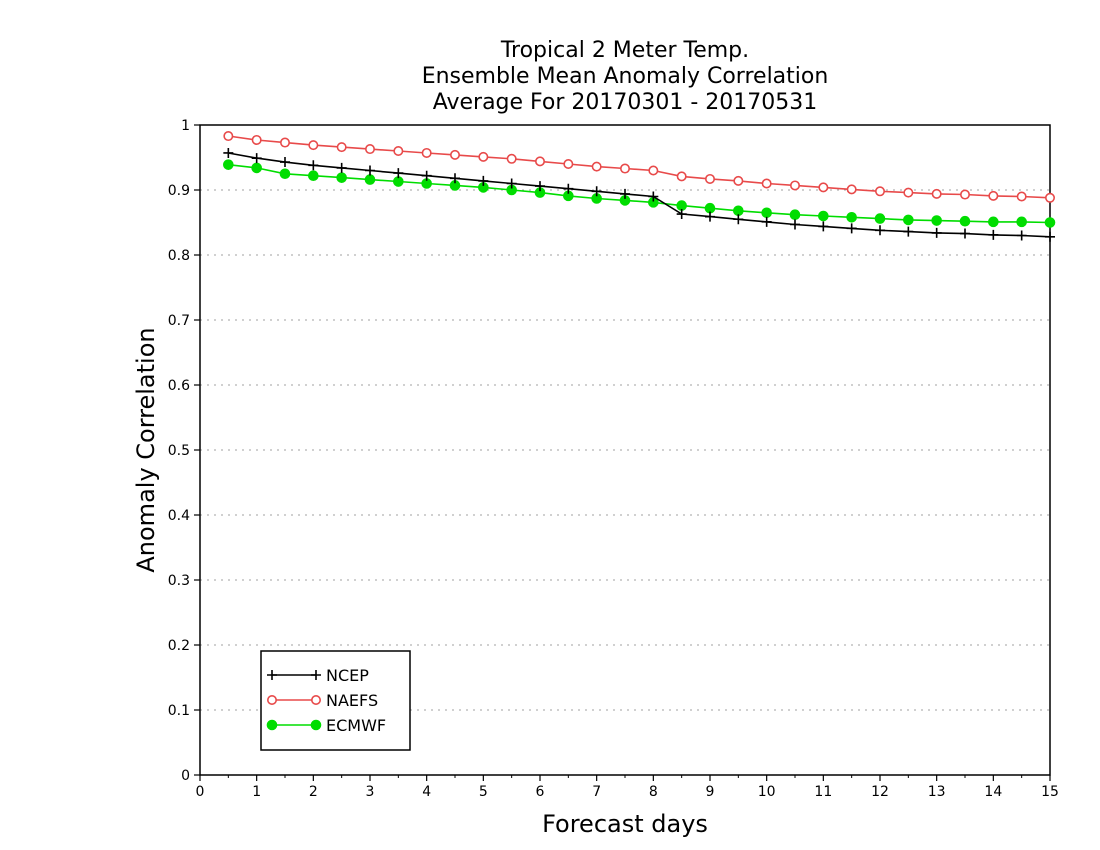 This screenshot has height=850, width=1100. Describe the element at coordinates (179, 191) in the screenshot. I see `y-tick-label: 0.9` at that location.